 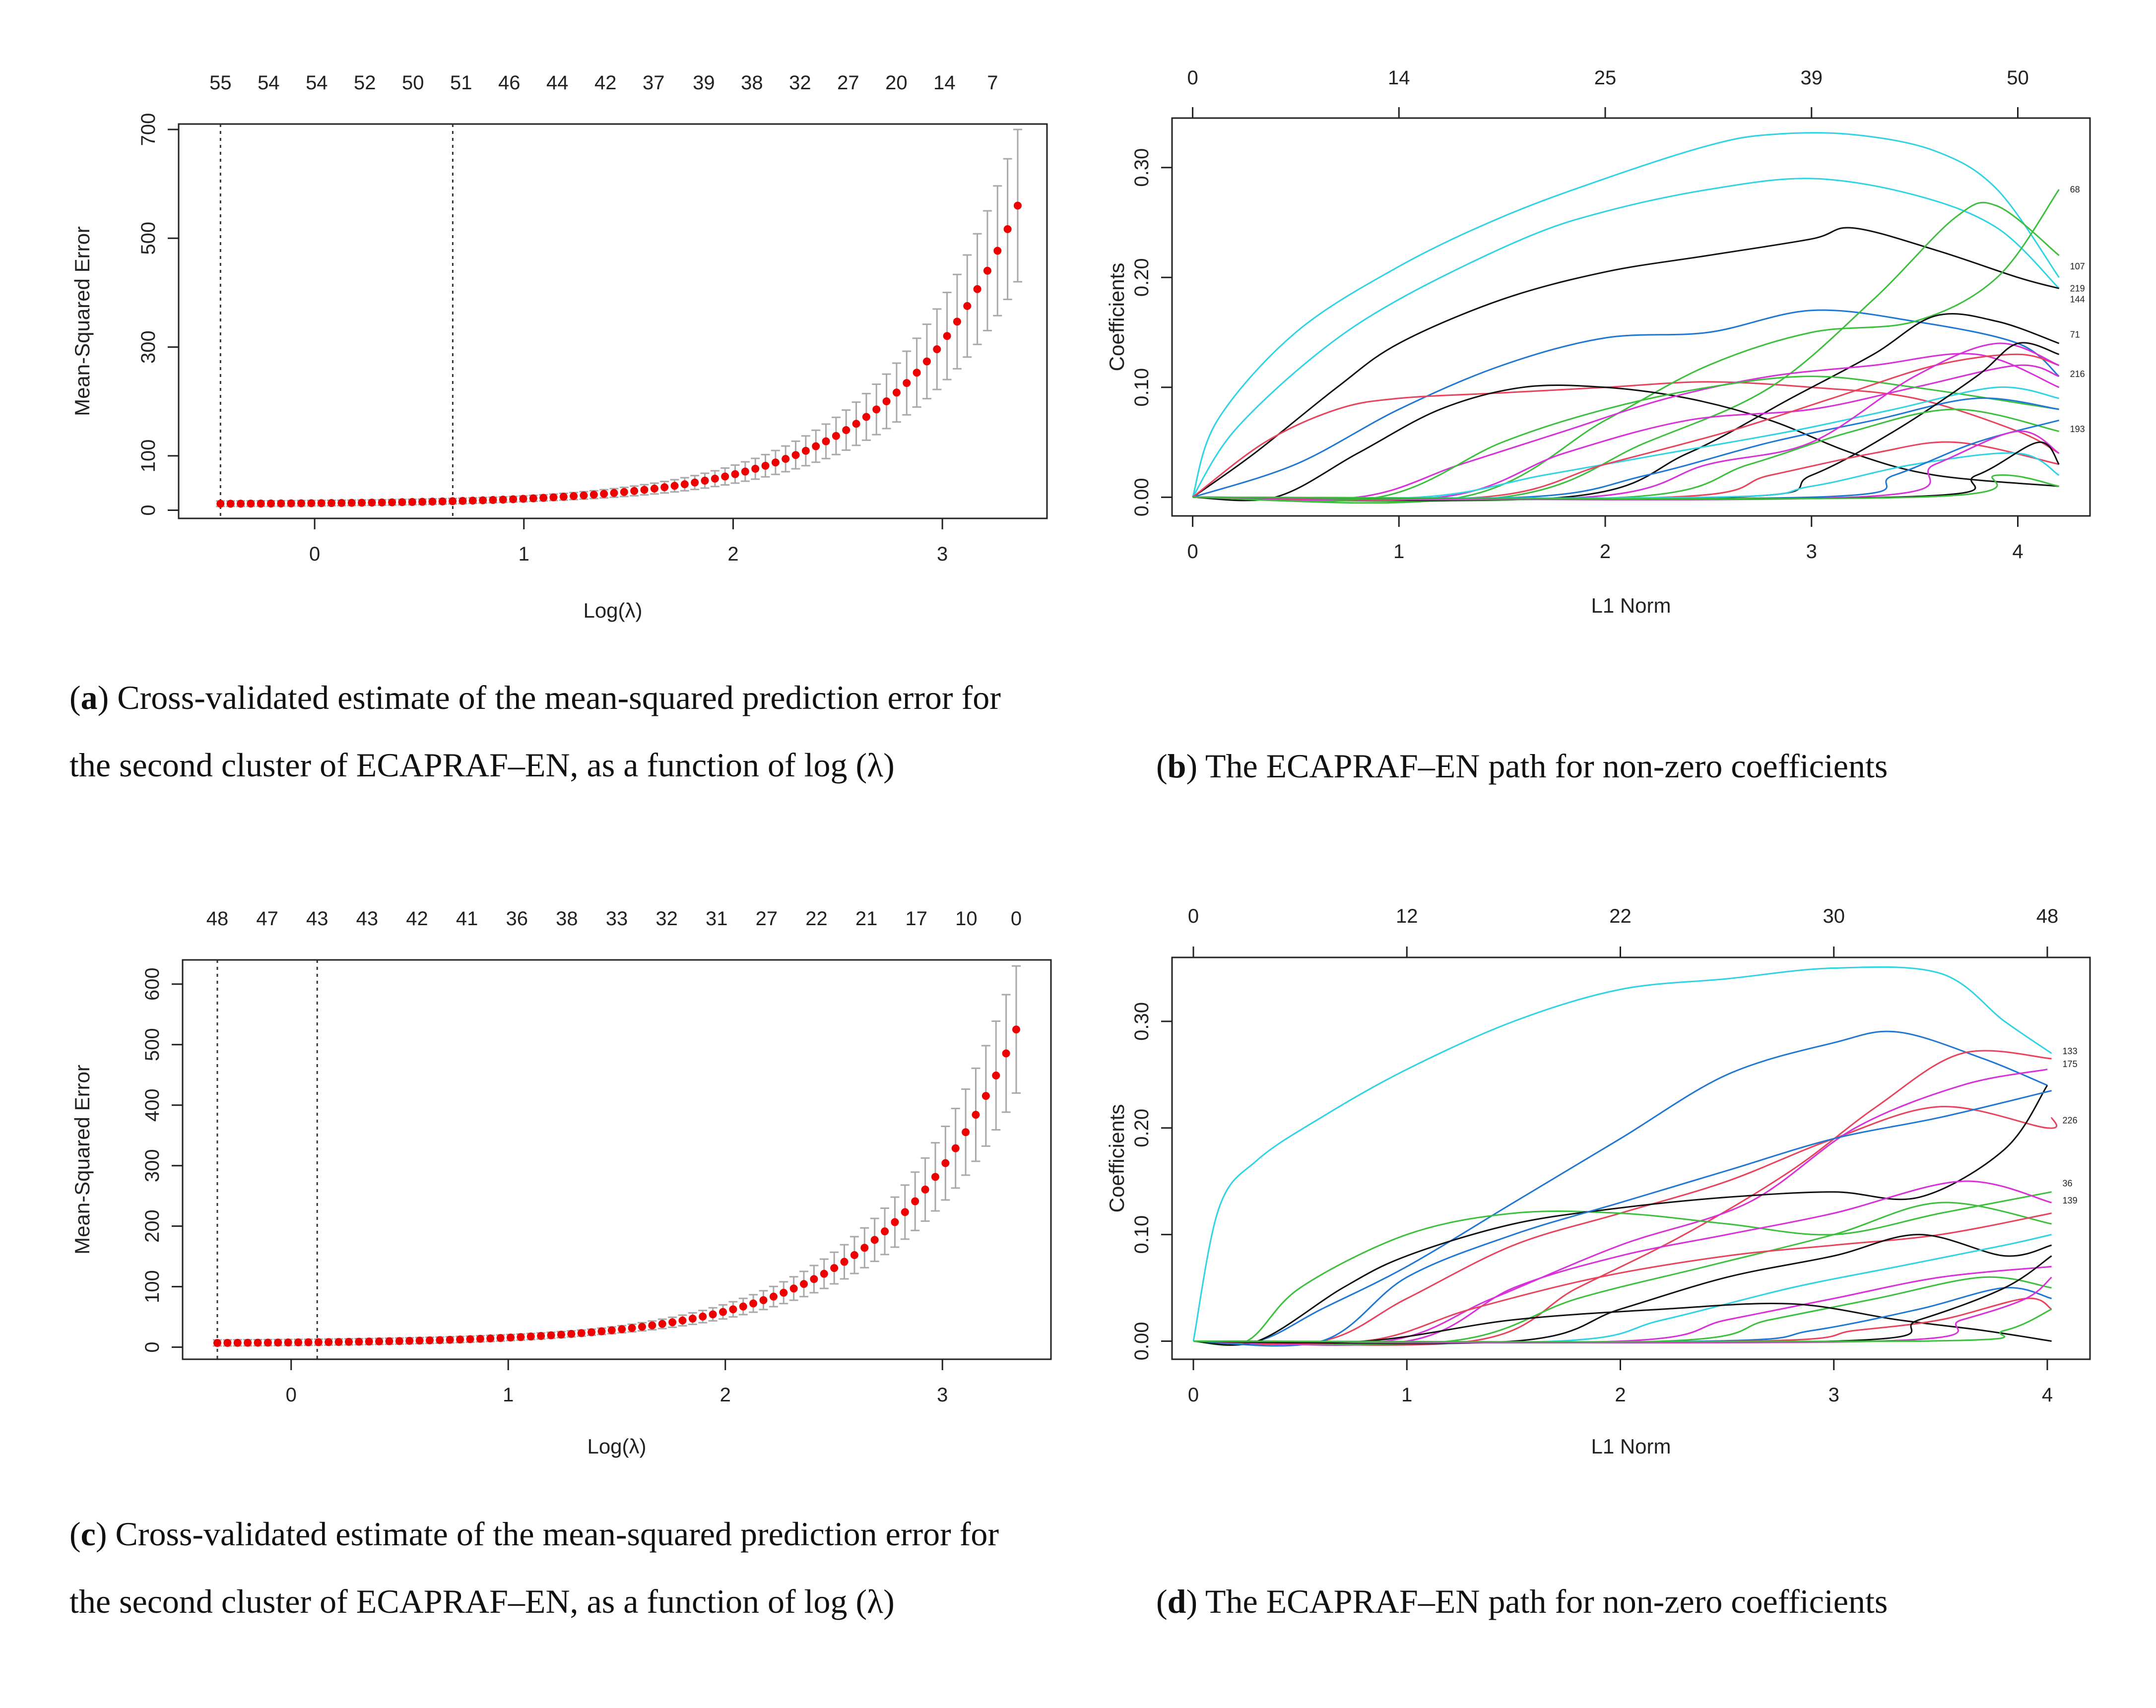 I want to click on b-y-tick-label: 0.00, so click(x=1142, y=497).